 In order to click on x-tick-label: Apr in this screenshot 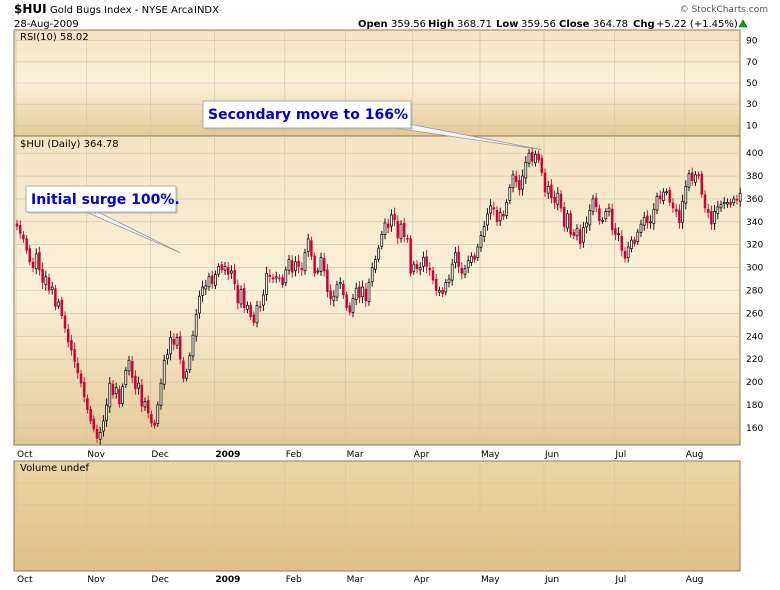, I will do `click(422, 580)`.